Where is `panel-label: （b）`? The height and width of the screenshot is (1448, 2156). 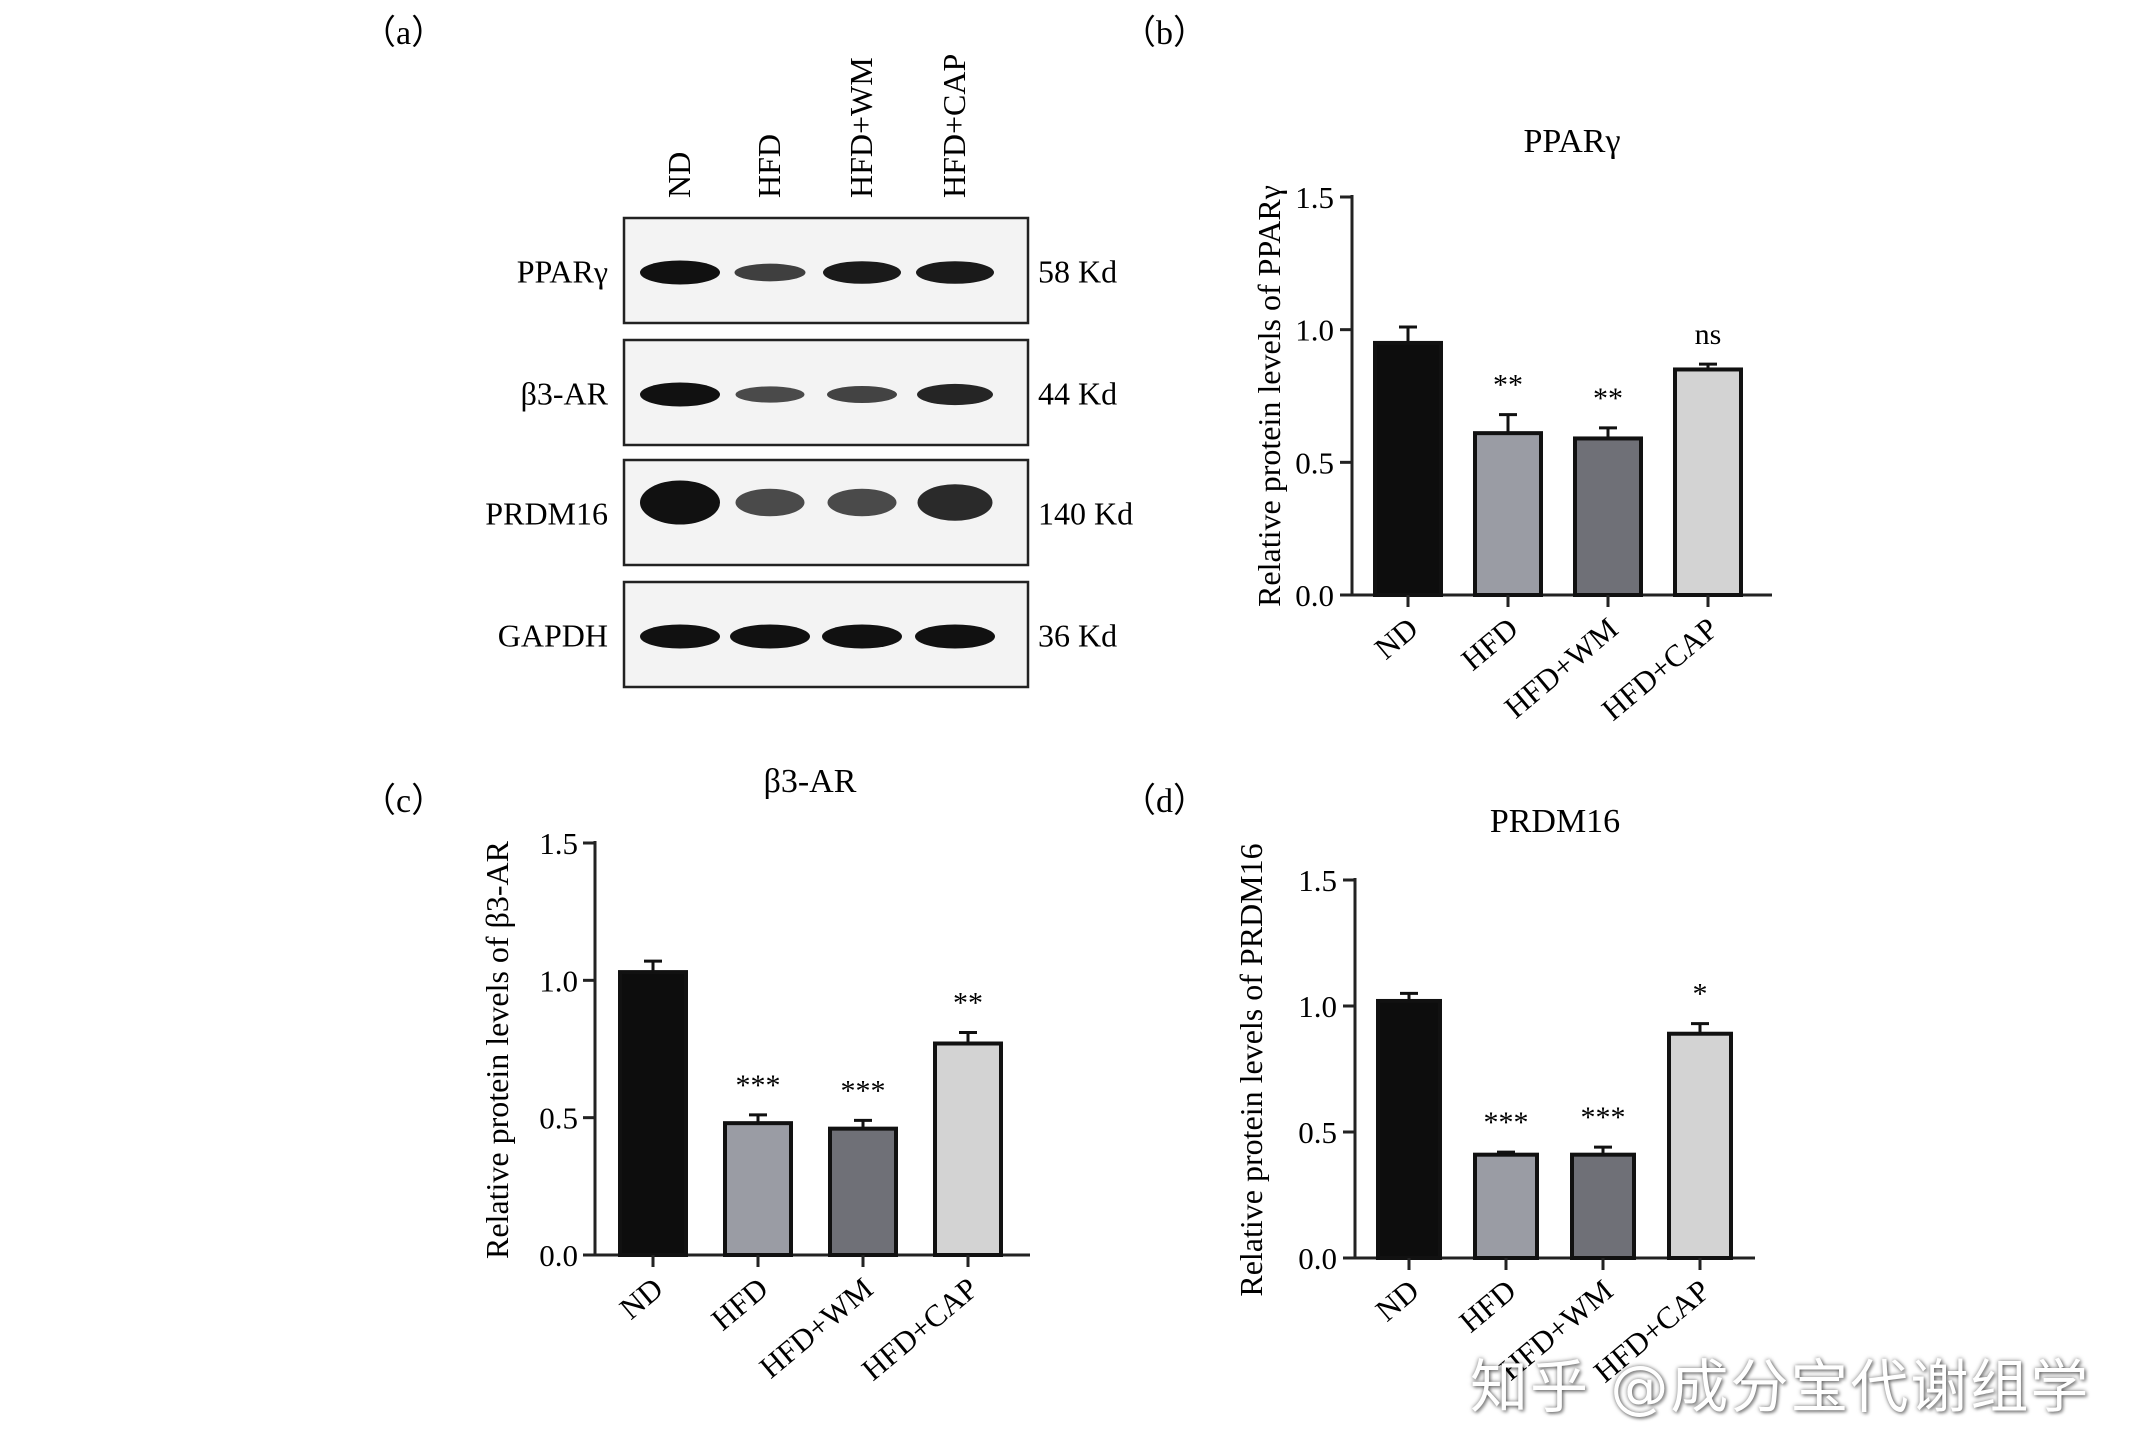
panel-label: （b） is located at coordinates (1164, 33).